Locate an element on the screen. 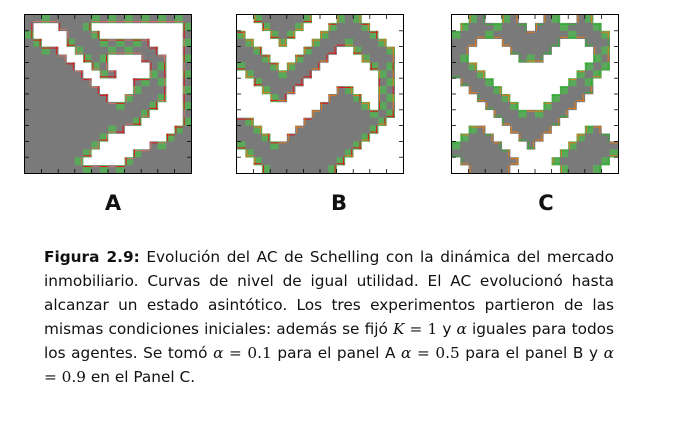  alpha-symbol: α is located at coordinates (461, 329).